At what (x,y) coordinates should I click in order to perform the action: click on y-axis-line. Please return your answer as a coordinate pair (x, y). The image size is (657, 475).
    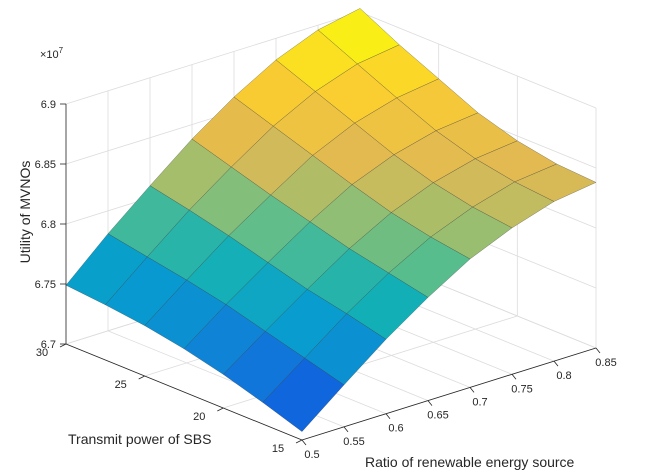
    Looking at the image, I should click on (184, 392).